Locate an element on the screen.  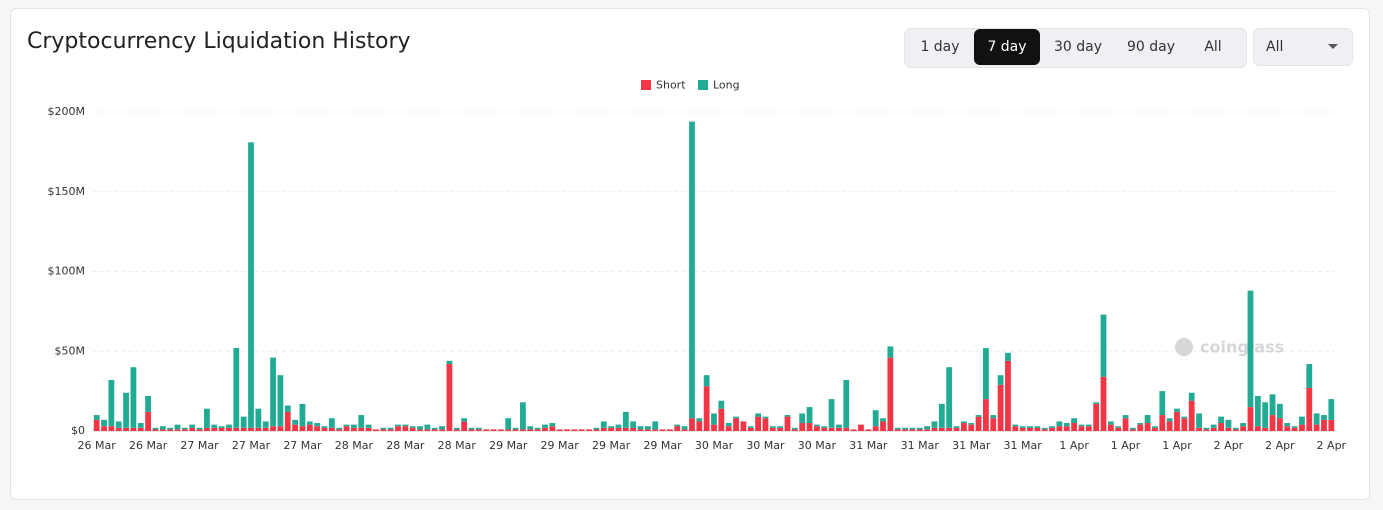
range-button: 90 day is located at coordinates (1150, 47).